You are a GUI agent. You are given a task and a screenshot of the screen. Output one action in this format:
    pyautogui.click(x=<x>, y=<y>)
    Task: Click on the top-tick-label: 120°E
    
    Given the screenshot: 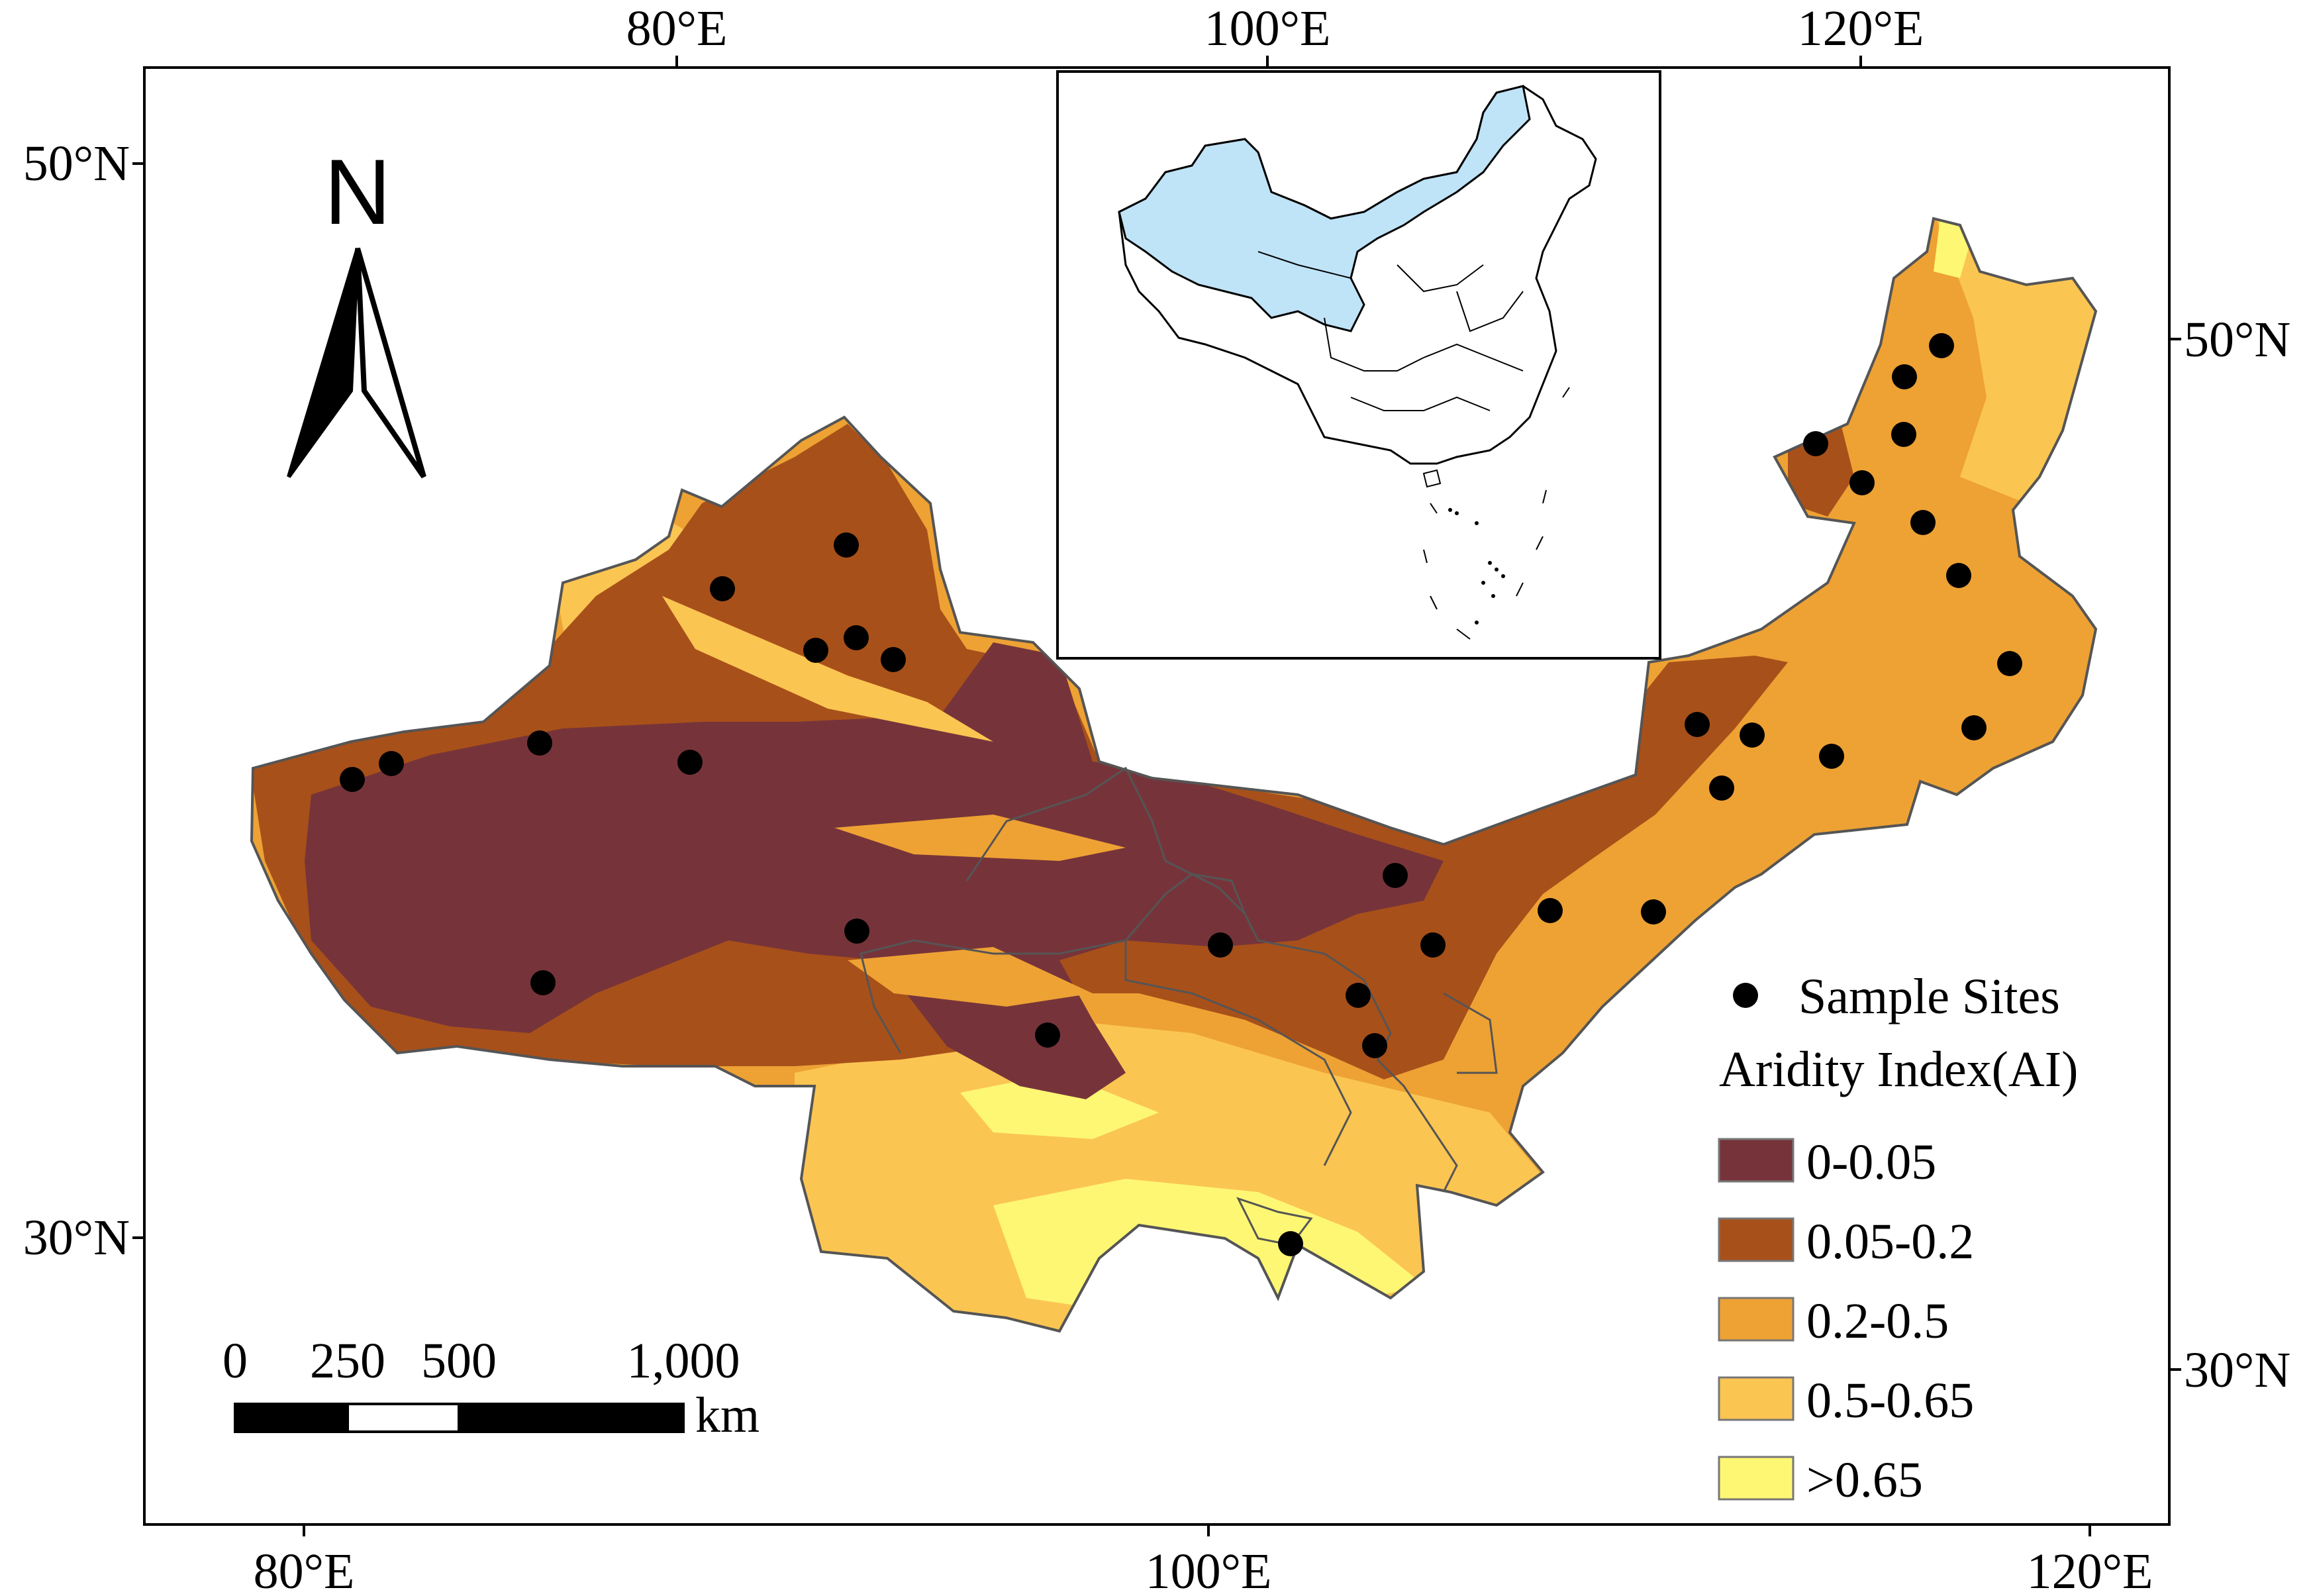 What is the action you would take?
    pyautogui.click(x=1861, y=28)
    